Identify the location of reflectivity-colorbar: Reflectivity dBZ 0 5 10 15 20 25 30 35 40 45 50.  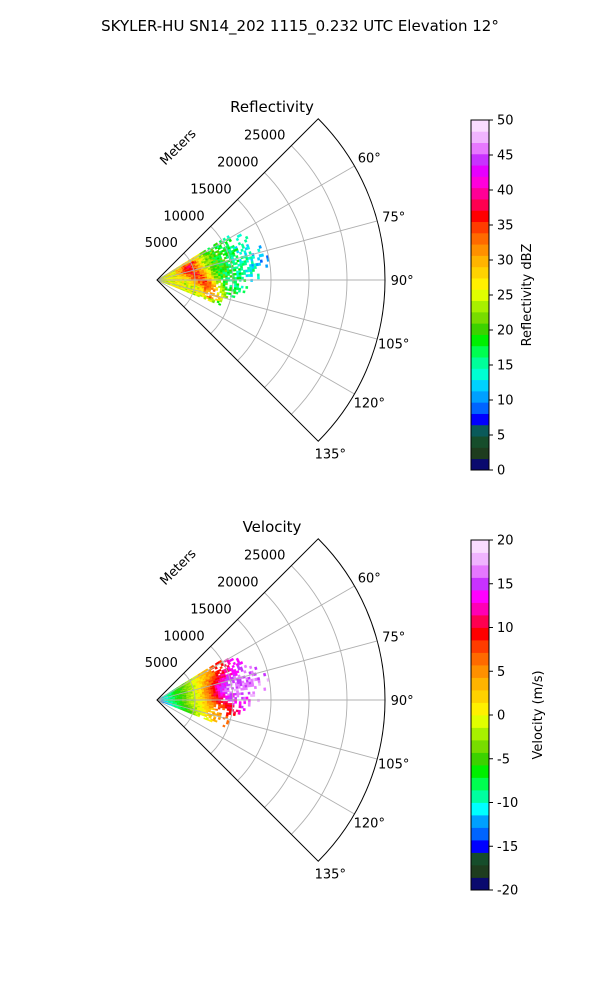
(502, 296).